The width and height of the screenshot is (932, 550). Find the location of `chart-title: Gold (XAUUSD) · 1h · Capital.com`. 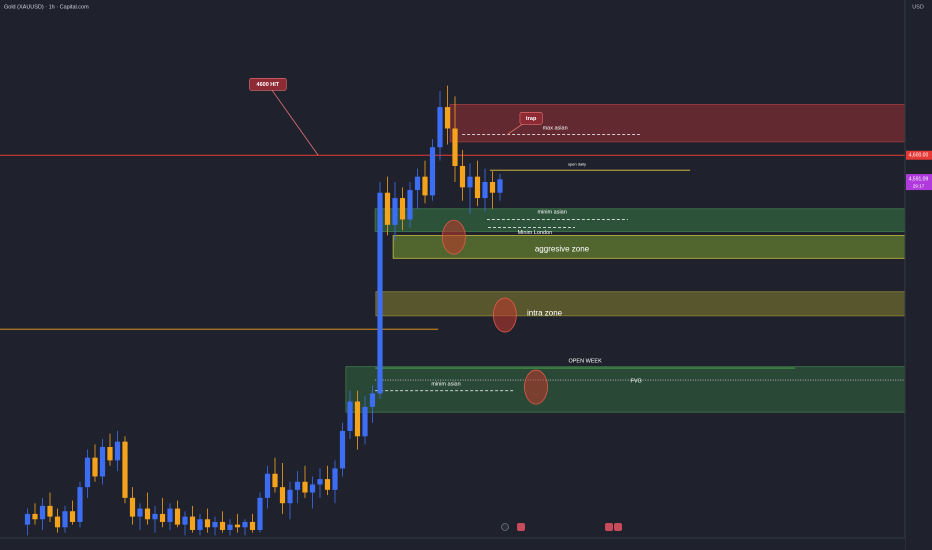

chart-title: Gold (XAUUSD) · 1h · Capital.com is located at coordinates (46, 7).